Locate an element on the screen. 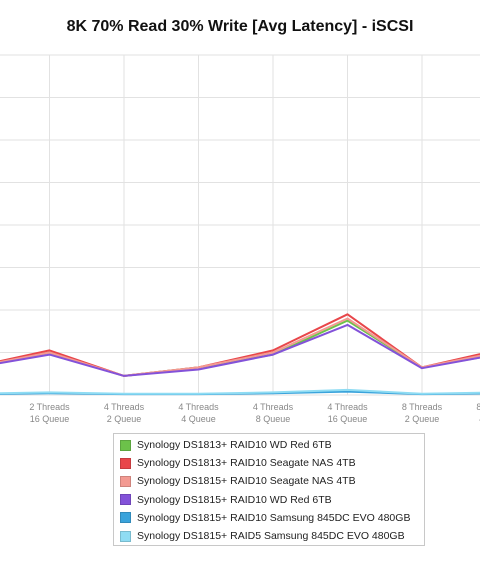 This screenshot has width=480, height=574. legend-item: Synology DS1815+ RAID10 WD Red 6TB is located at coordinates (226, 500).